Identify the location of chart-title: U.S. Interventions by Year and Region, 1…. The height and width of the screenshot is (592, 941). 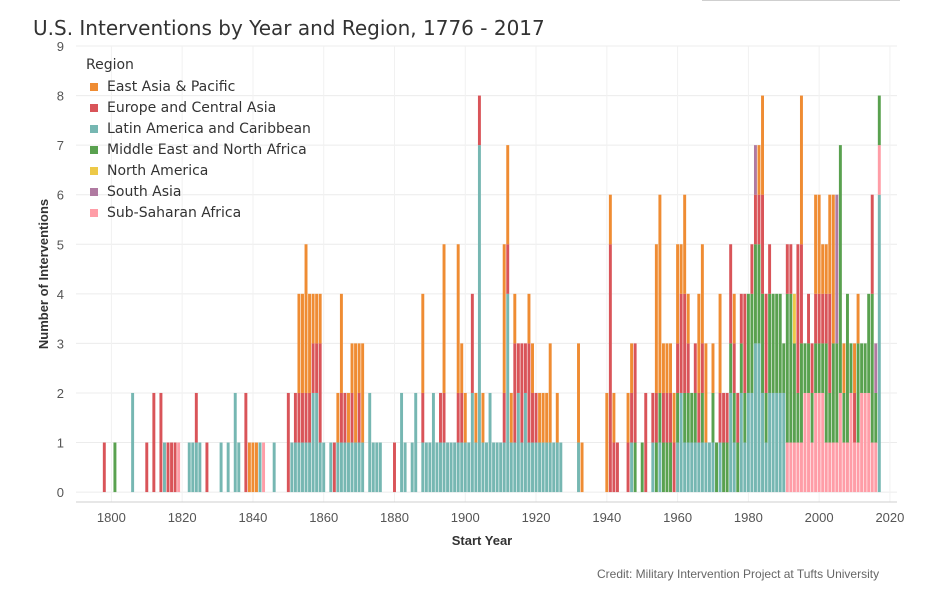
(289, 28).